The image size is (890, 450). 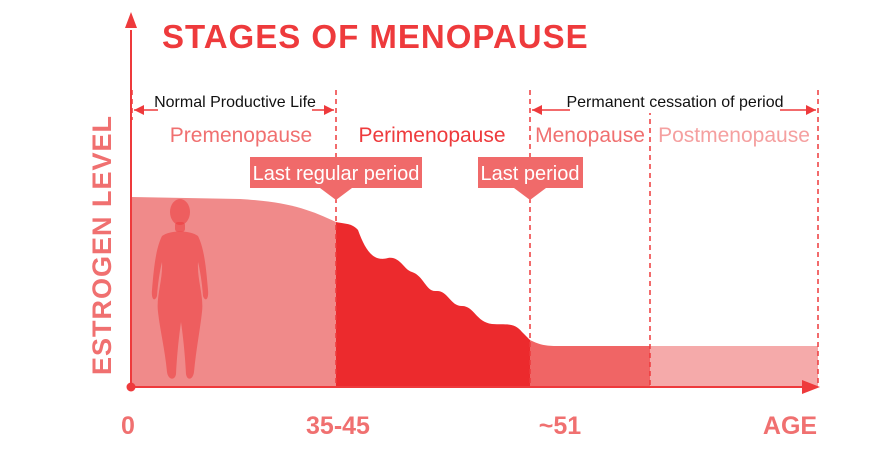 What do you see at coordinates (336, 174) in the screenshot?
I see `last-regular-period-label: Last regular period` at bounding box center [336, 174].